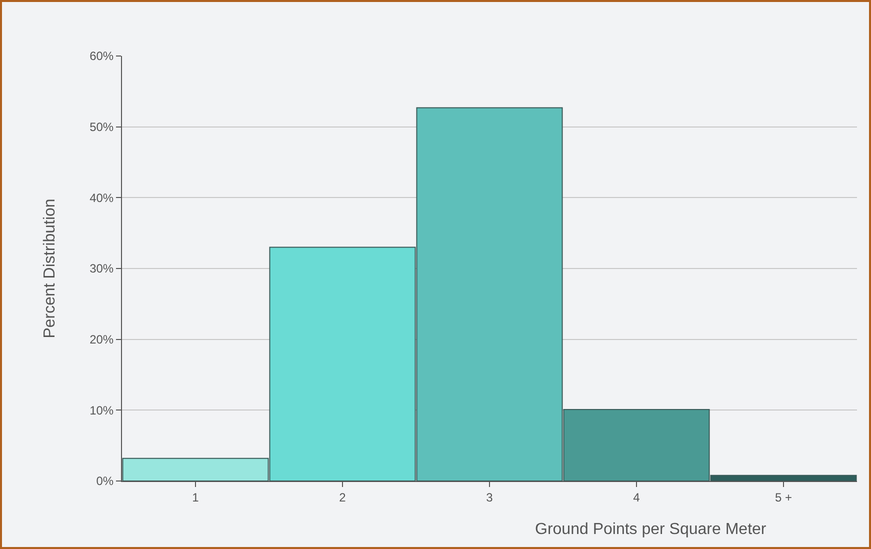 This screenshot has width=871, height=549. What do you see at coordinates (49, 268) in the screenshot?
I see `y-axis-title: Percent Distribution` at bounding box center [49, 268].